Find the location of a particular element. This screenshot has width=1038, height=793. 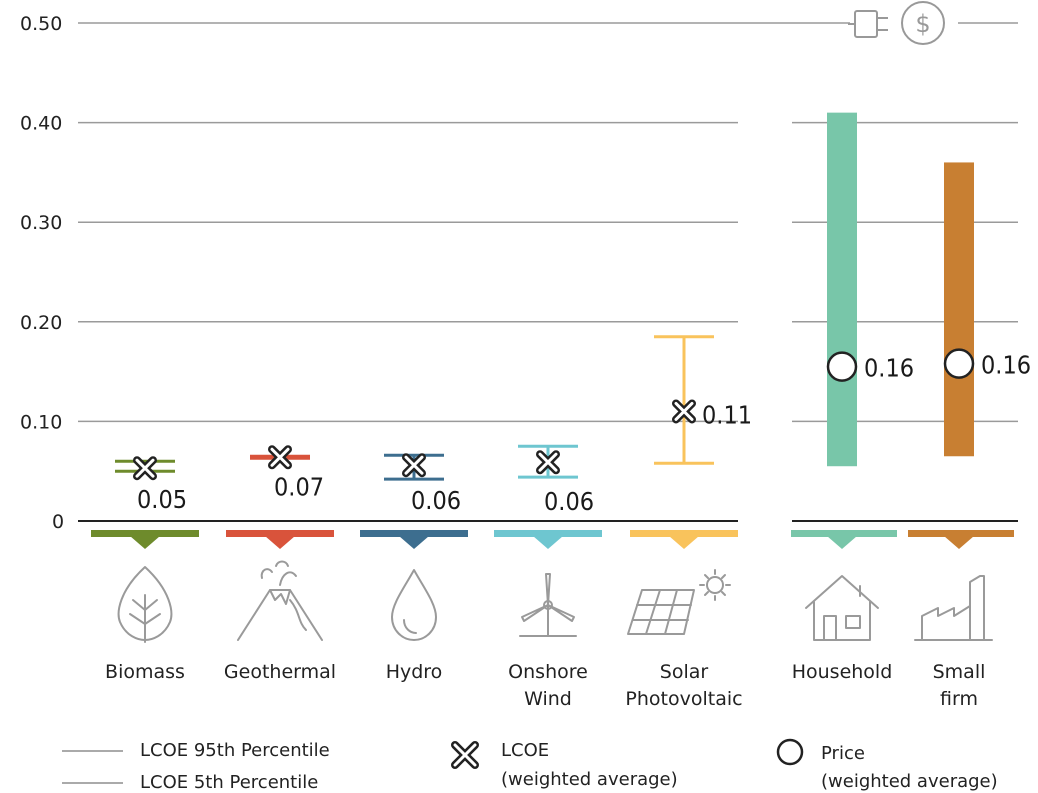

lcoe-value-label: 0.07 is located at coordinates (299, 486).